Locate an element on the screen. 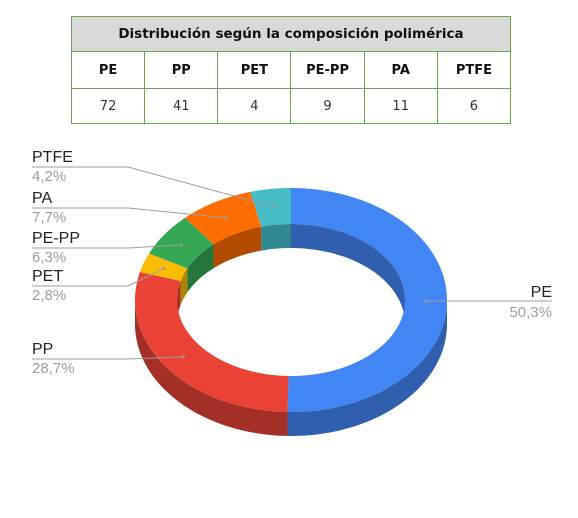 The width and height of the screenshot is (578, 518). slice-label-ptfe: PTFE is located at coordinates (52, 157).